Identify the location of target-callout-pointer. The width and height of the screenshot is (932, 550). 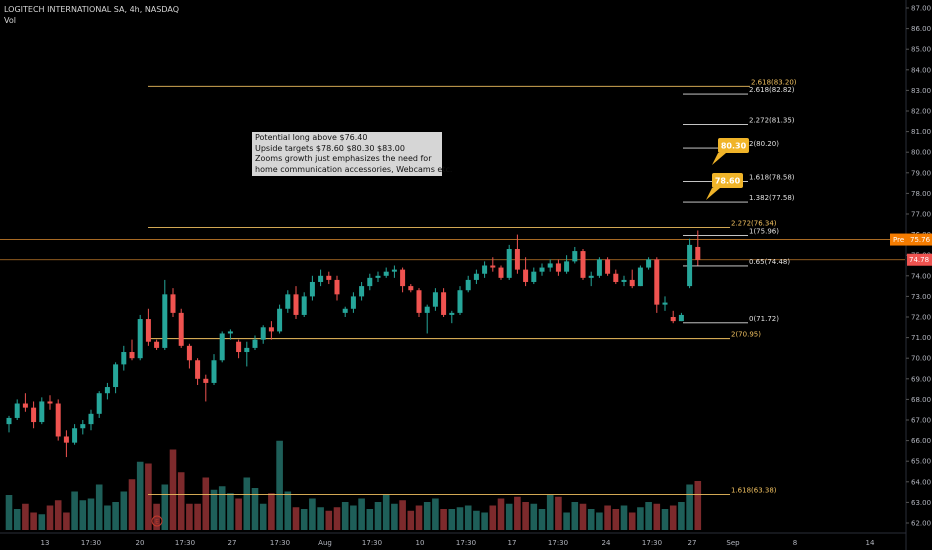
(713, 194).